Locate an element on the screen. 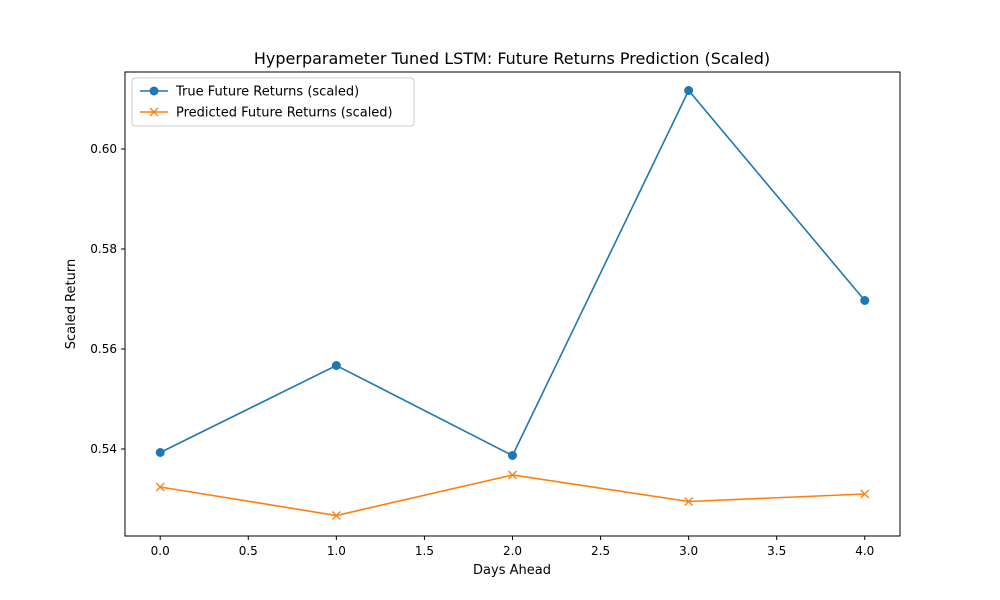 The height and width of the screenshot is (600, 1000). x-tick-label: 2.0 is located at coordinates (512, 551).